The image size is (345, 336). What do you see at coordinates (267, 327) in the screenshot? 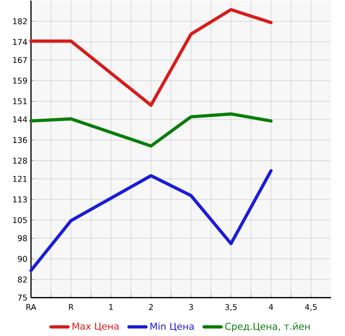
I see `legend-label: Сред.Цена, т.йен` at bounding box center [267, 327].